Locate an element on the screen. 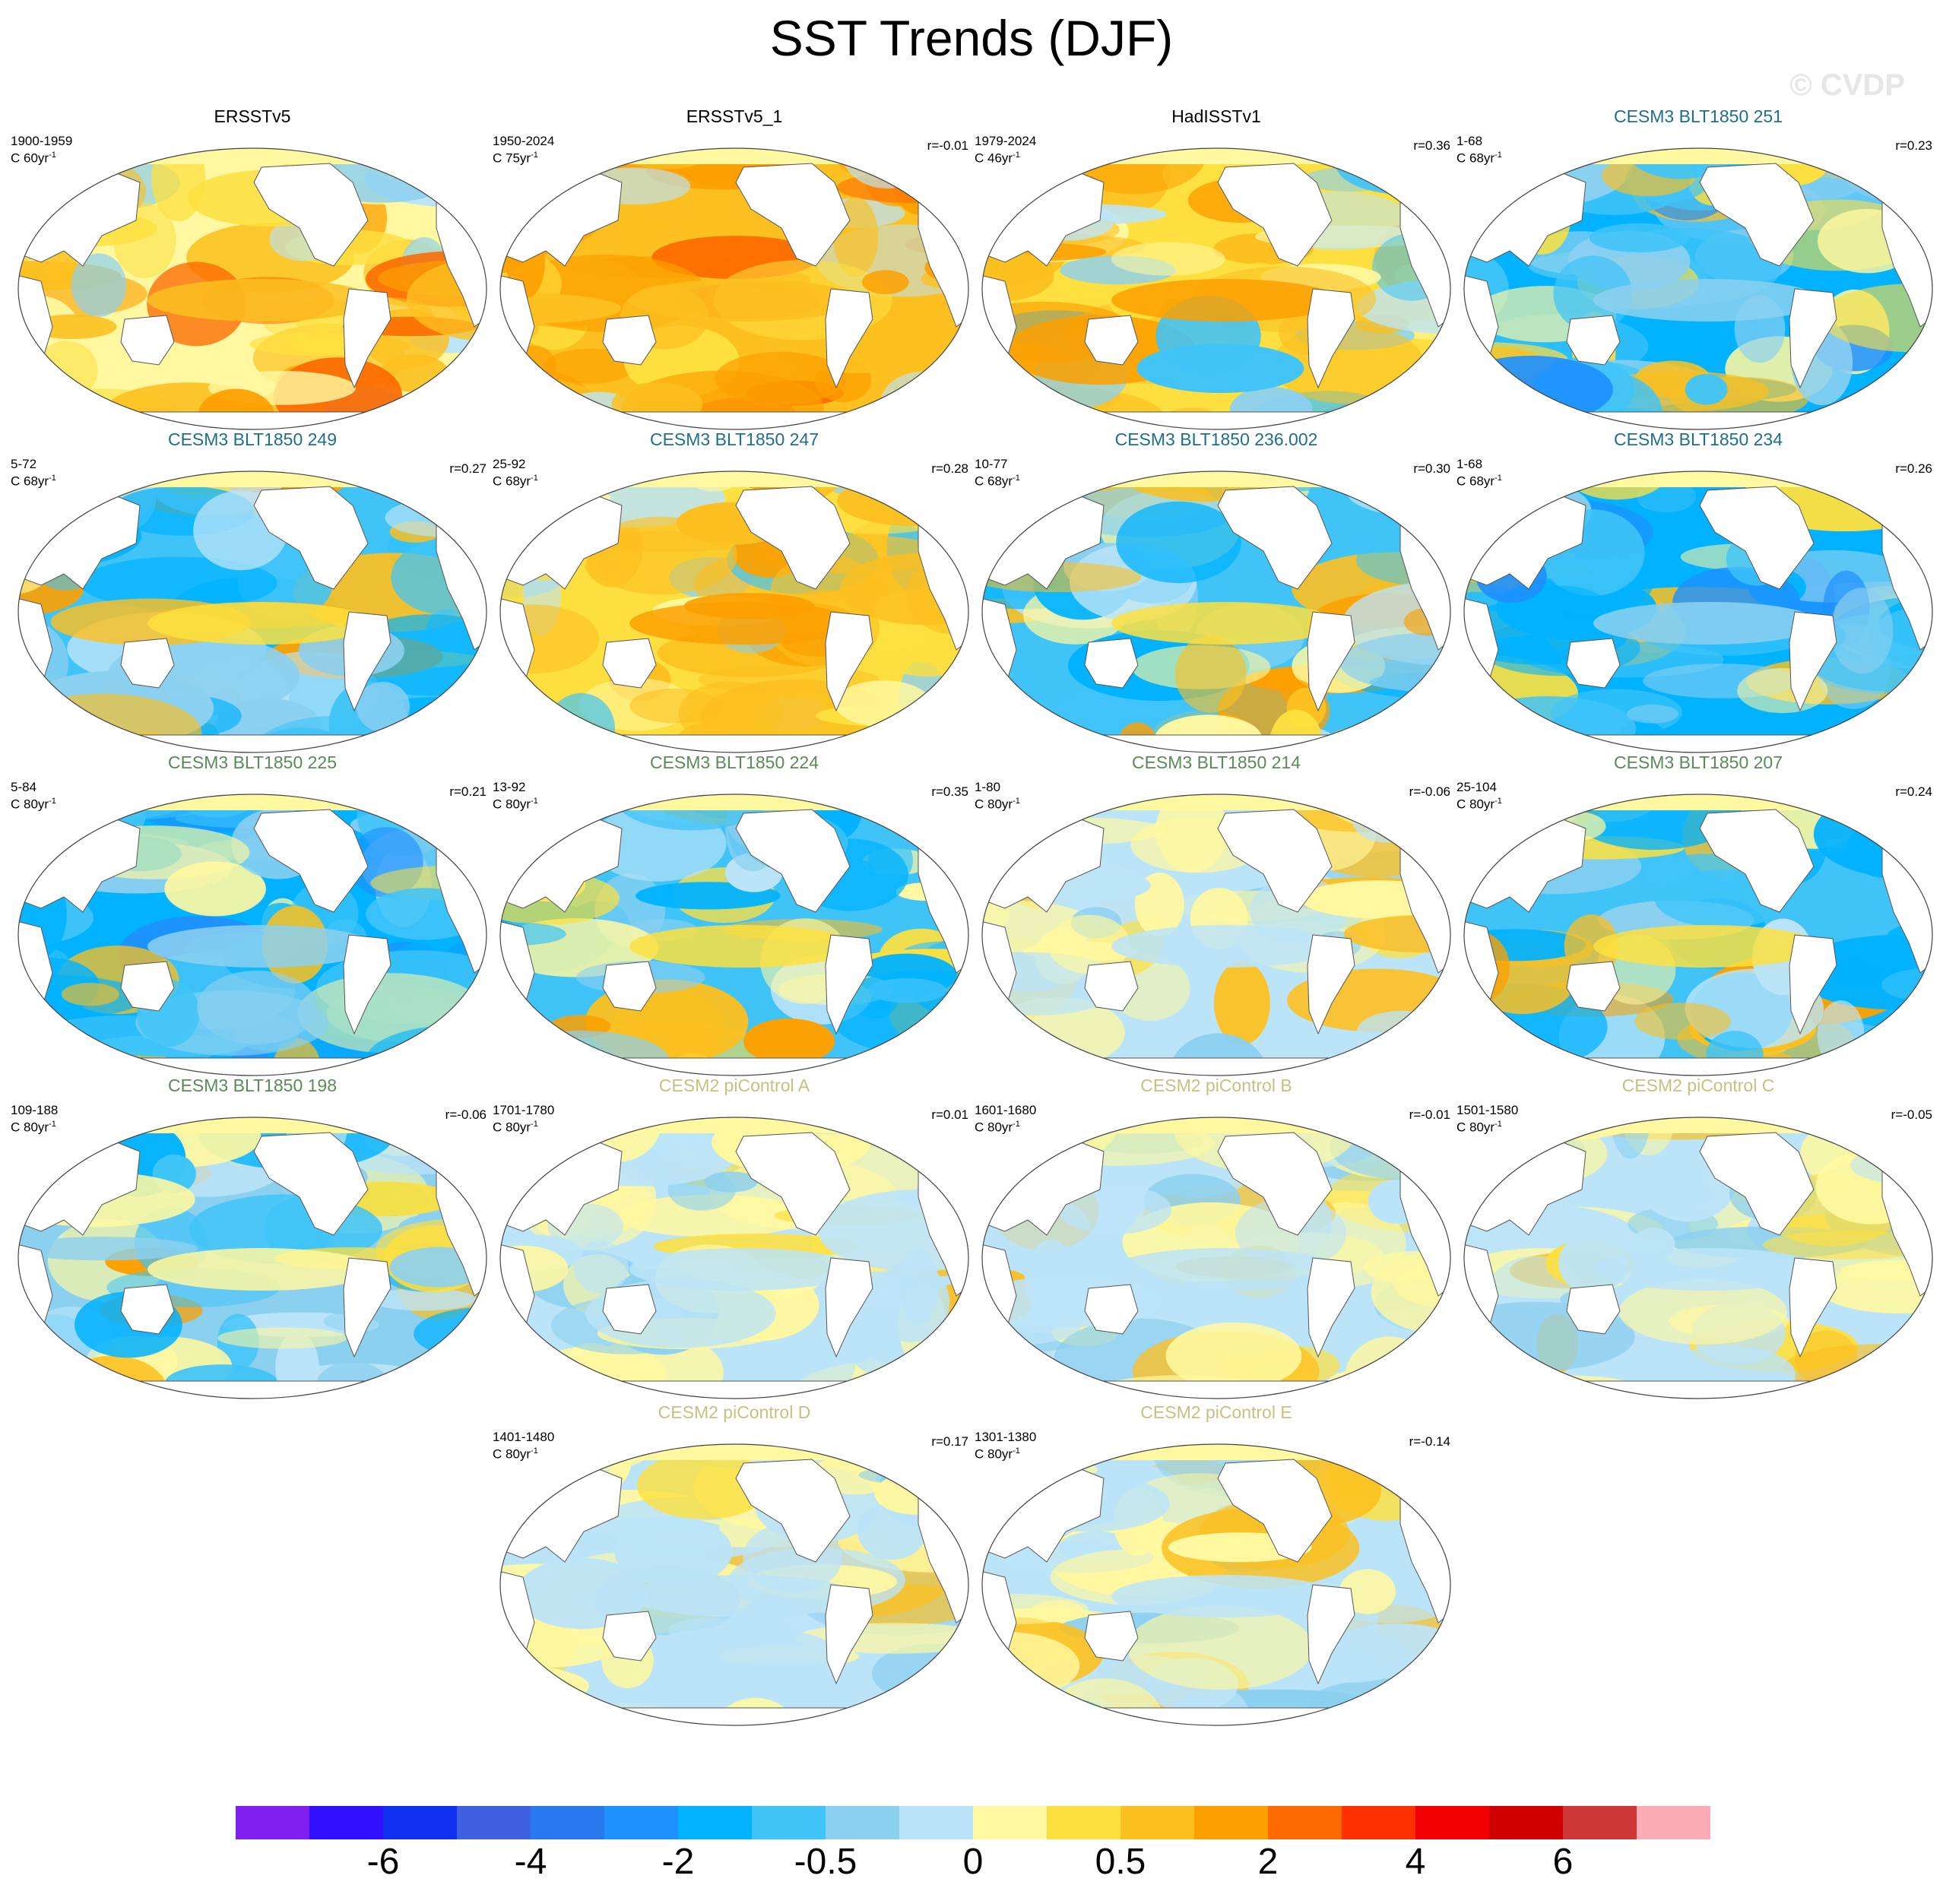 Image resolution: width=1943 pixels, height=1904 pixels. panel-period: 1-80 C 80yr-1 is located at coordinates (997, 796).